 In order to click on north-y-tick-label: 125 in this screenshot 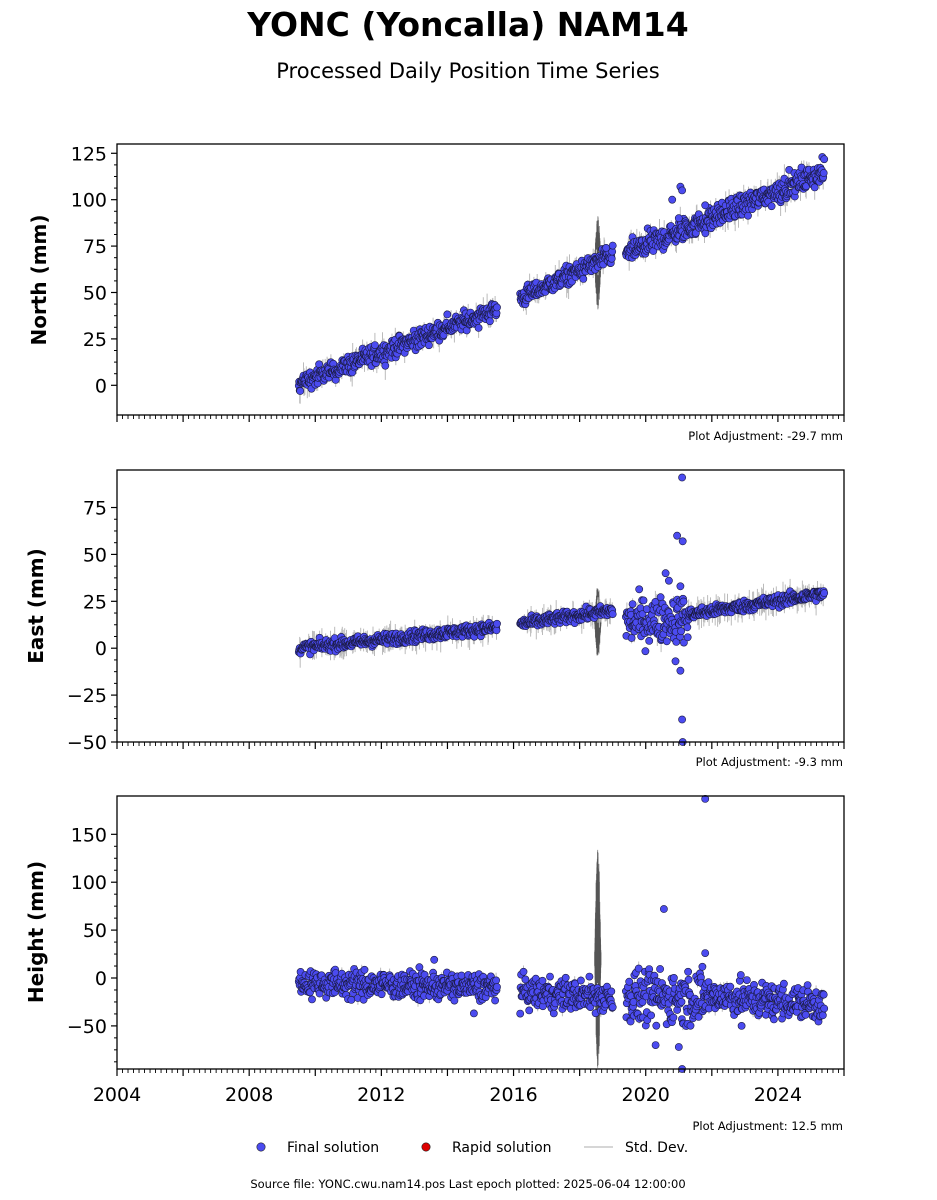, I will do `click(89, 154)`.